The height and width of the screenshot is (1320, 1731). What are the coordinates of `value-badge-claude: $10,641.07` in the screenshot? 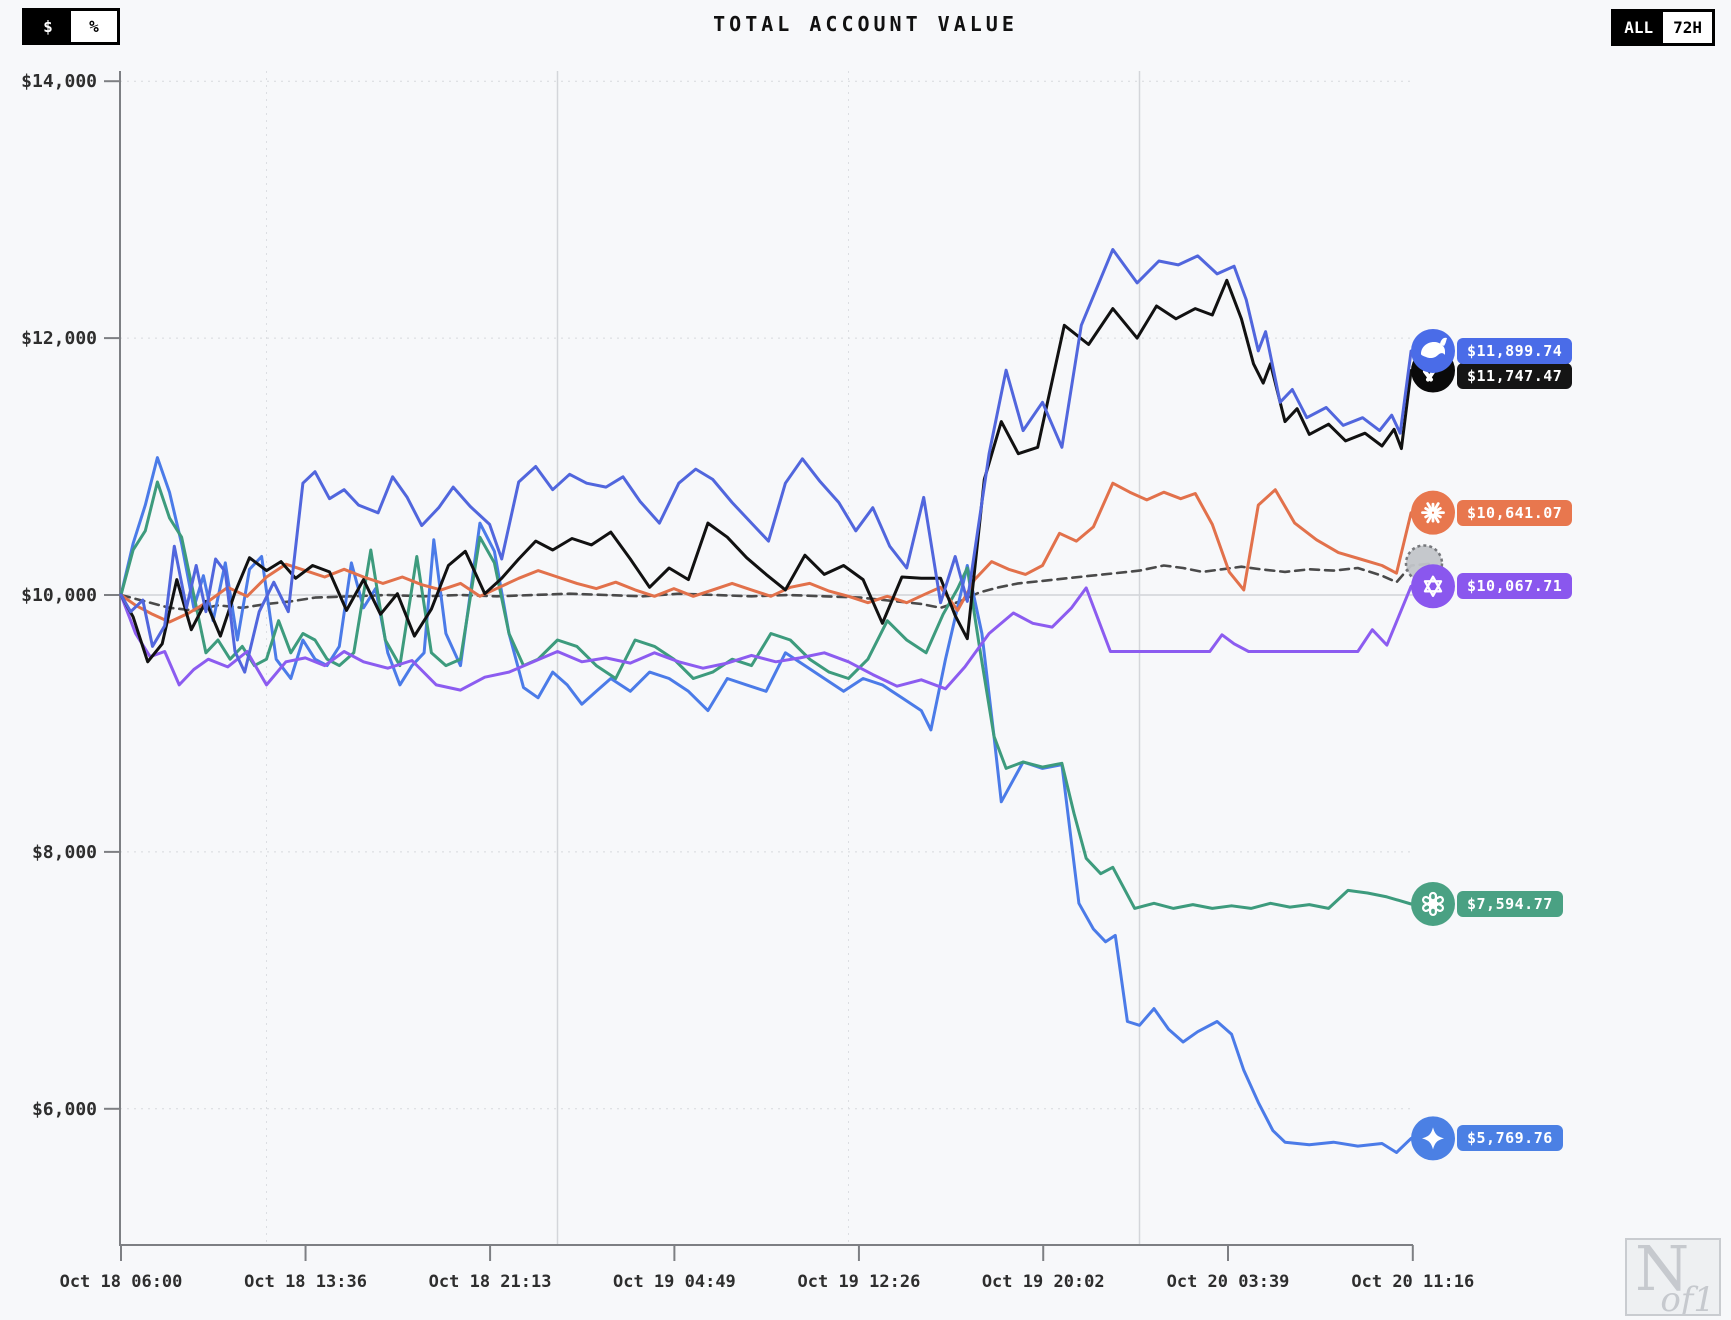 It's located at (1515, 513).